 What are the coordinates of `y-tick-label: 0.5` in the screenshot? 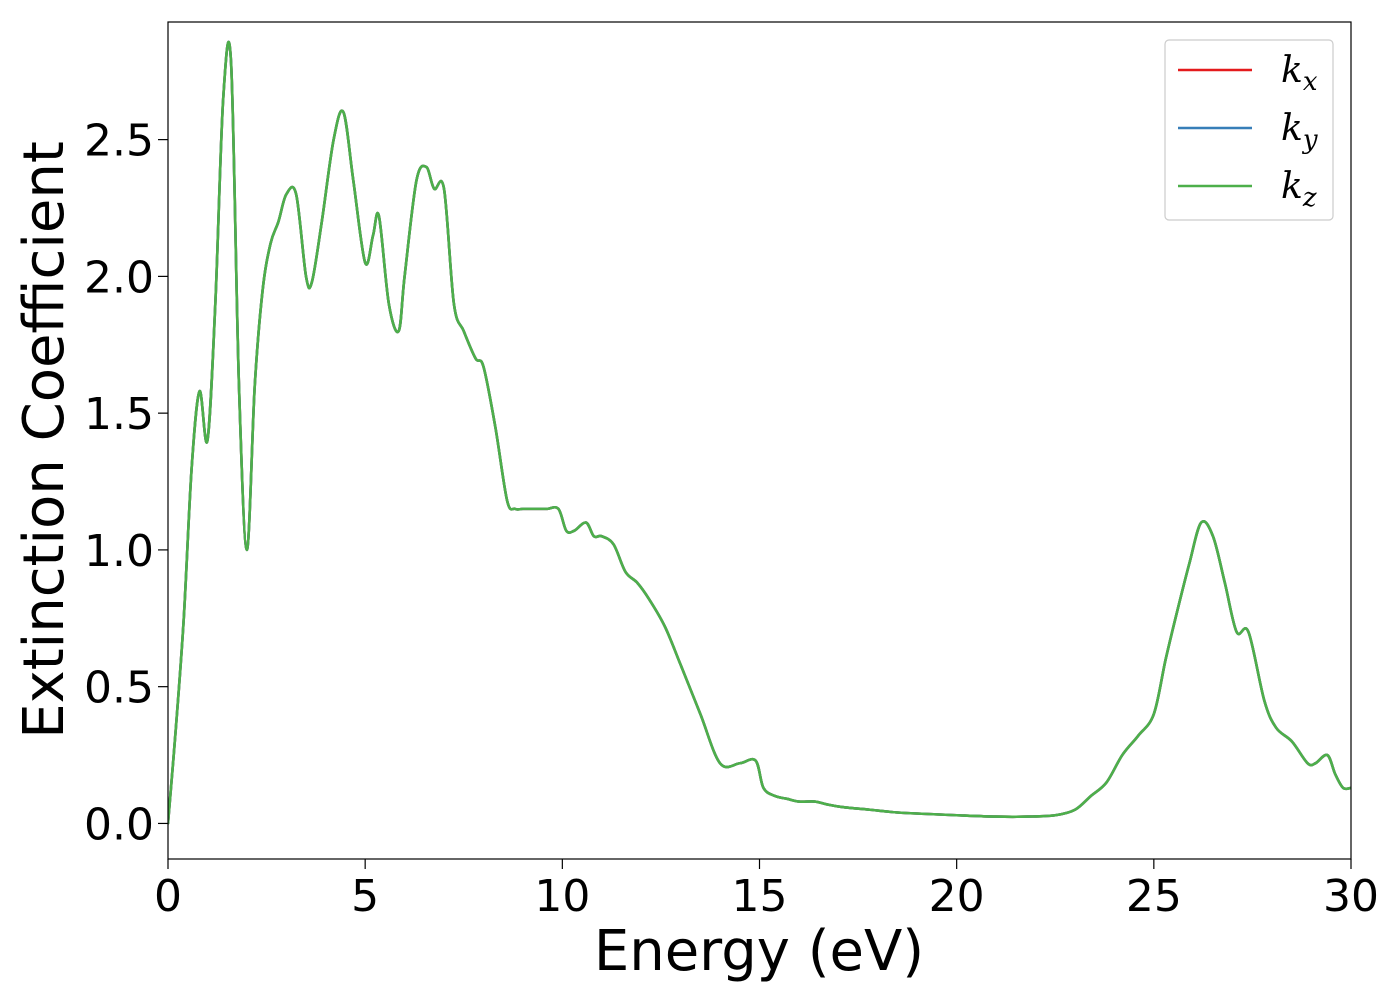 It's located at (119, 688).